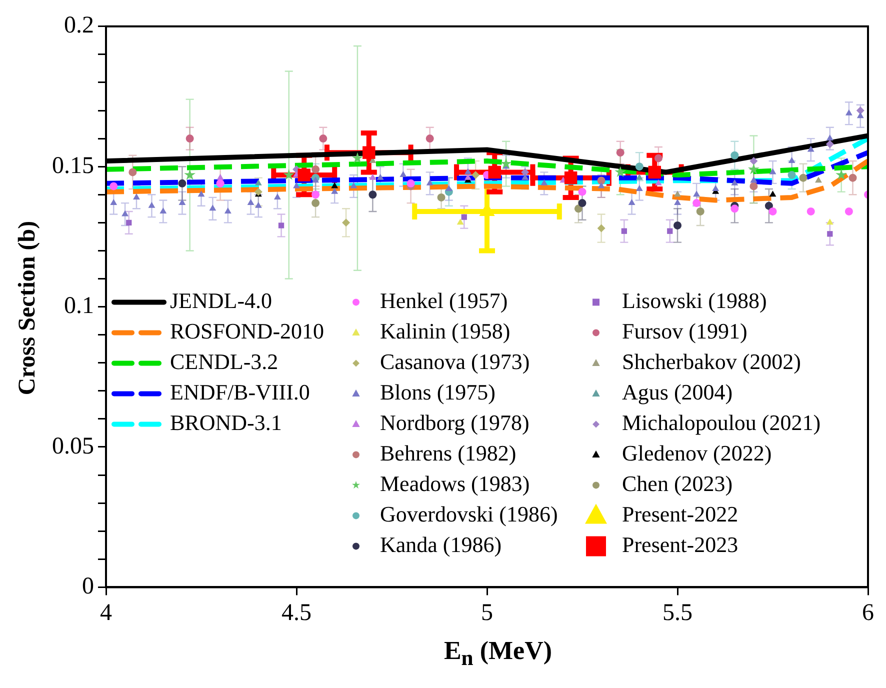  I want to click on legend-label: Nordborg (1978), so click(455, 422).